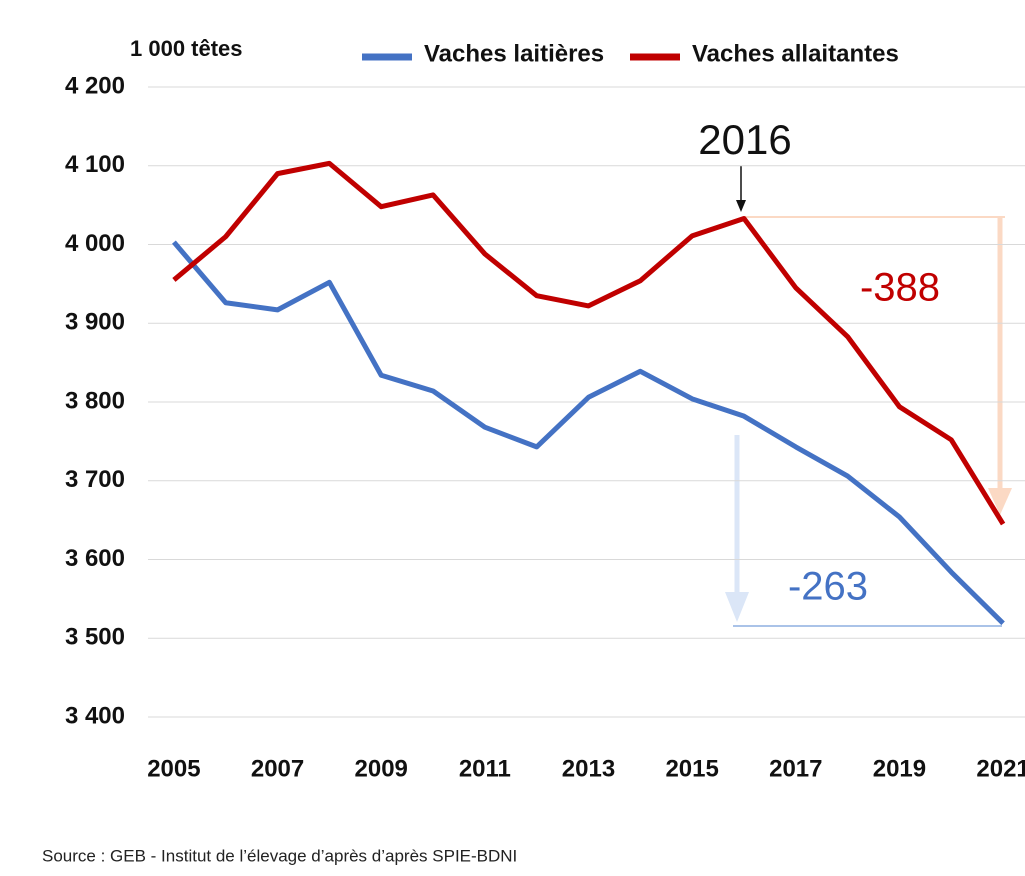 This screenshot has width=1025, height=876. Describe the element at coordinates (588, 768) in the screenshot. I see `x-tick-label: 2013` at that location.